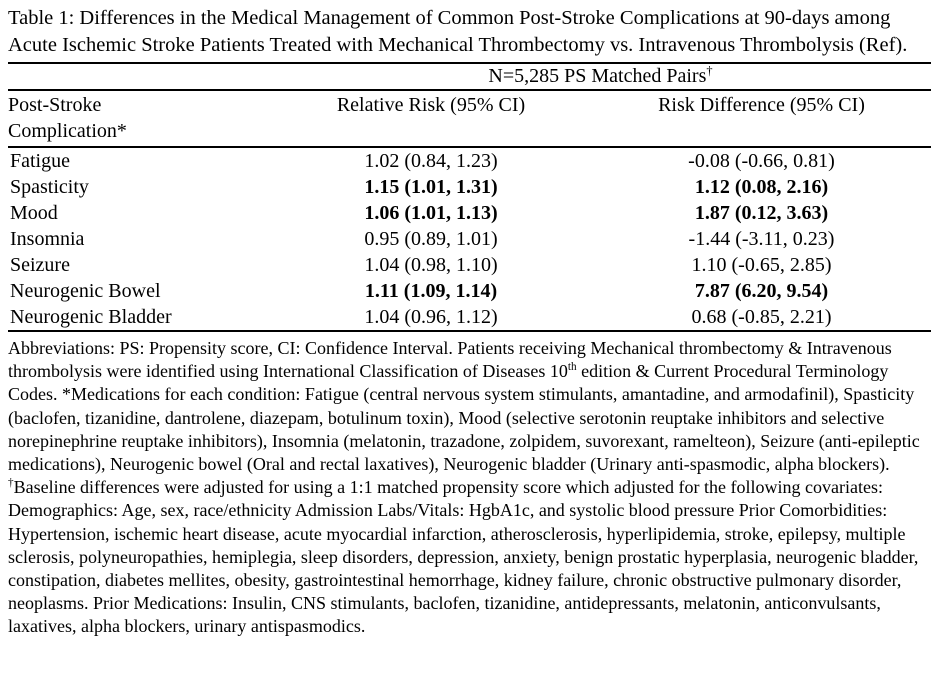 The width and height of the screenshot is (939, 700). What do you see at coordinates (761, 239) in the screenshot?
I see `risk-difference-cell: -1.44 (-3.11, 0.23)` at bounding box center [761, 239].